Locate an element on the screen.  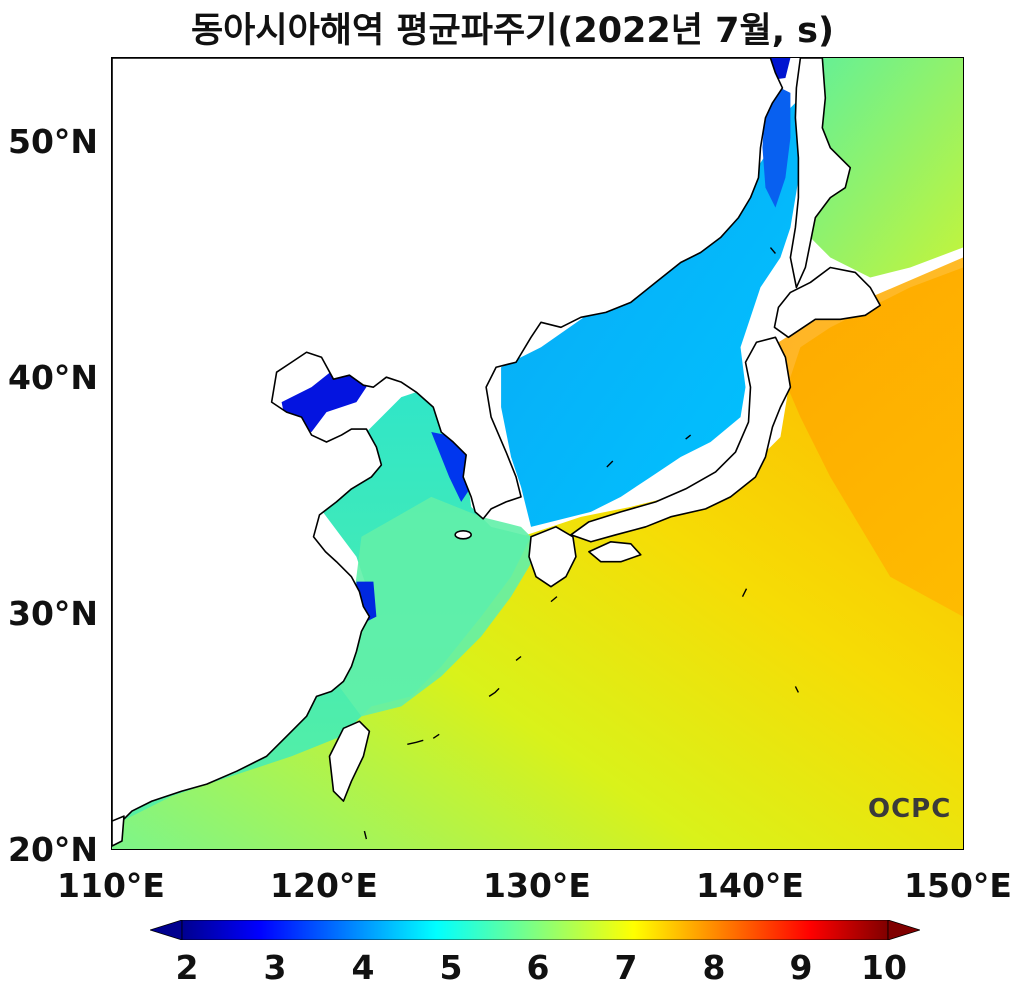
colorbar-extend-max is located at coordinates (904, 930).